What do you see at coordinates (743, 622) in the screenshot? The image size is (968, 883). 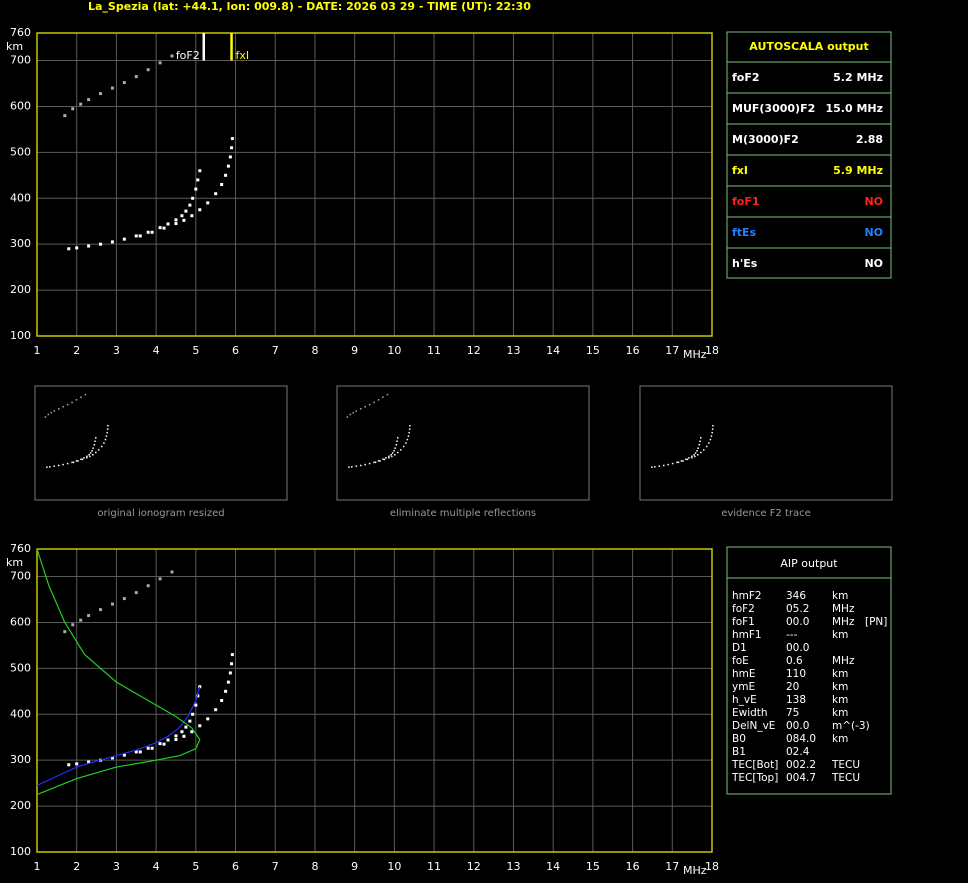 I see `aip-cell: foF1` at bounding box center [743, 622].